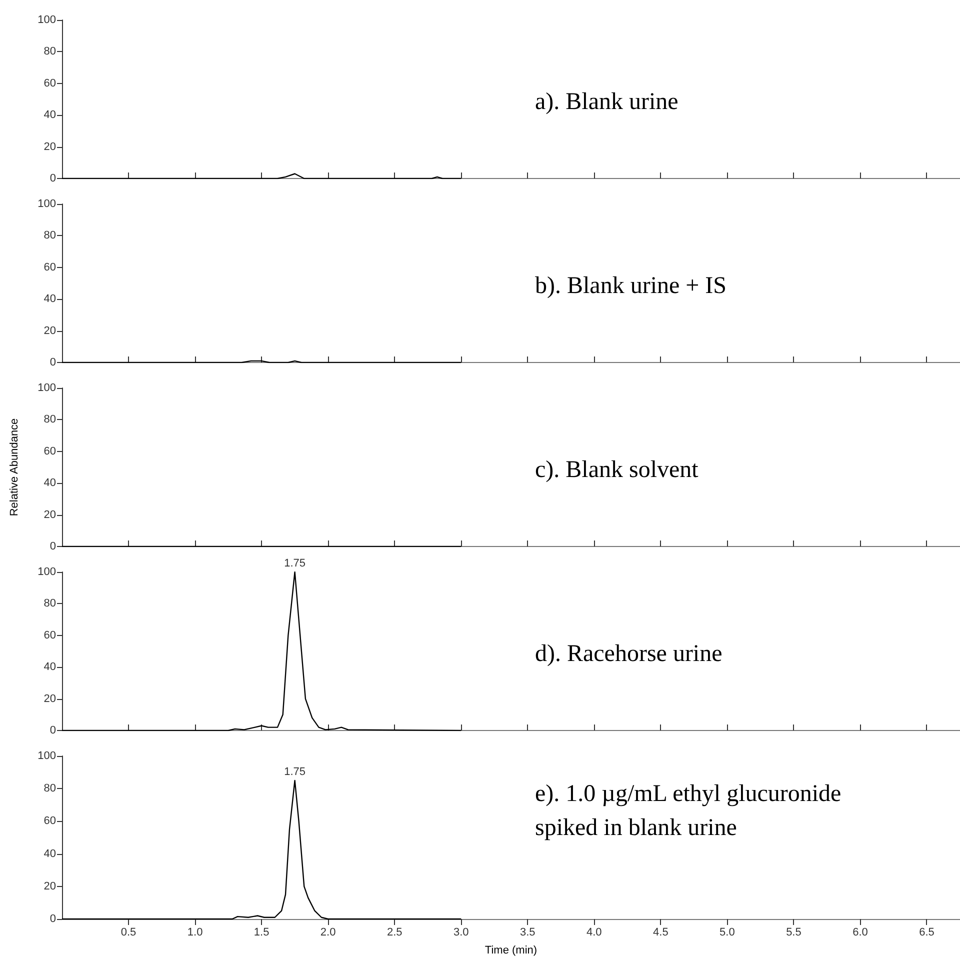 The image size is (960, 964). Describe the element at coordinates (128, 932) in the screenshot. I see `x-tick-label: 0.5` at that location.